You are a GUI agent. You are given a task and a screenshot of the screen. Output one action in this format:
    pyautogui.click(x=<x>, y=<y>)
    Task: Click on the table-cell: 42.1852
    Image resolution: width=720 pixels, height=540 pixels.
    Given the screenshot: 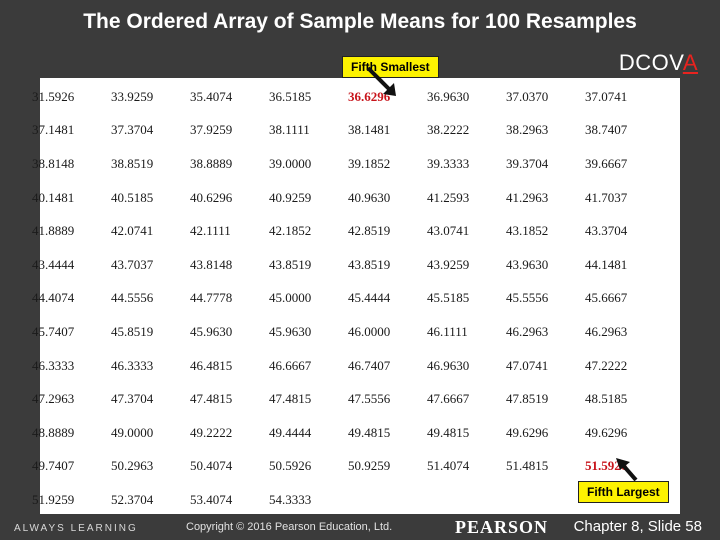 What is the action you would take?
    pyautogui.click(x=290, y=231)
    